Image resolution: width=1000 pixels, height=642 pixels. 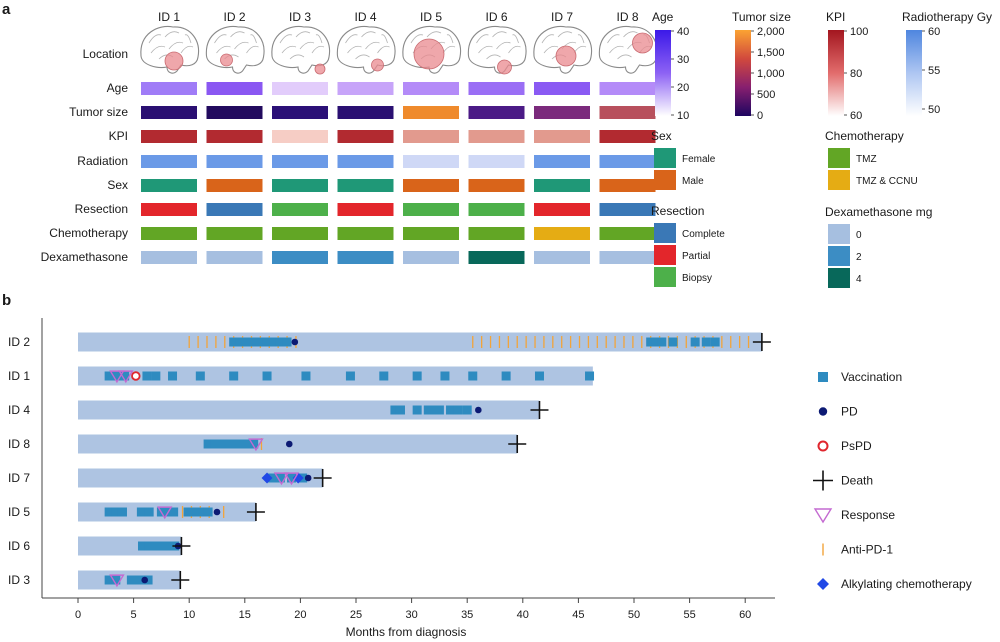 I want to click on response-marker, so click(x=291, y=479).